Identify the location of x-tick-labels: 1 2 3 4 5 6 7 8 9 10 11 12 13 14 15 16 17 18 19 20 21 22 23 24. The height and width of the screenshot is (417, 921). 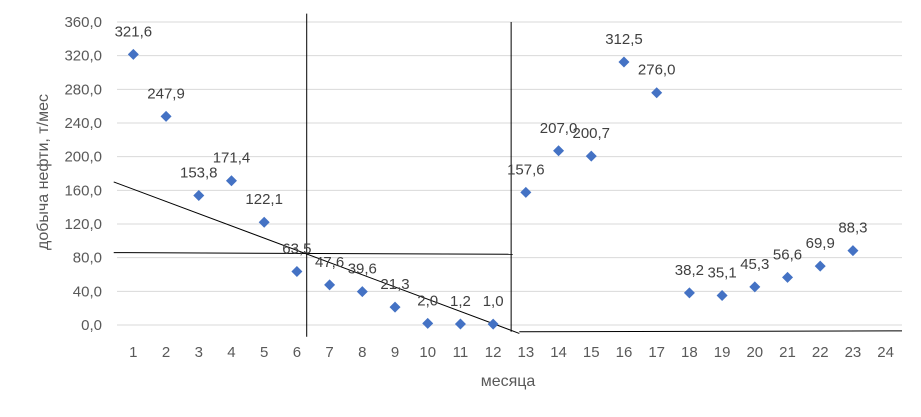
(511, 352).